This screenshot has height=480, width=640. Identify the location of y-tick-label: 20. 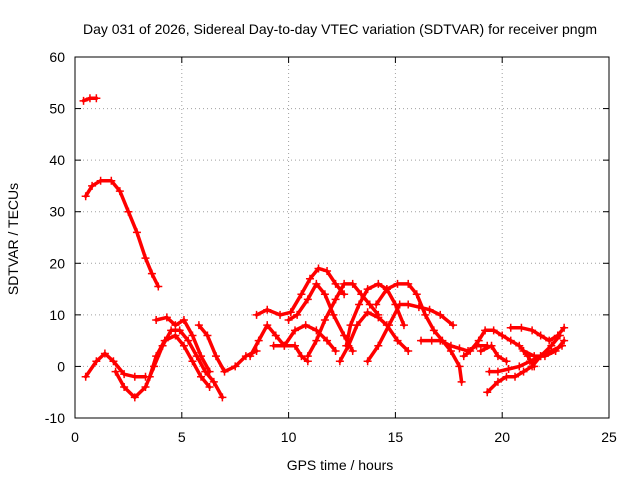
(57, 263).